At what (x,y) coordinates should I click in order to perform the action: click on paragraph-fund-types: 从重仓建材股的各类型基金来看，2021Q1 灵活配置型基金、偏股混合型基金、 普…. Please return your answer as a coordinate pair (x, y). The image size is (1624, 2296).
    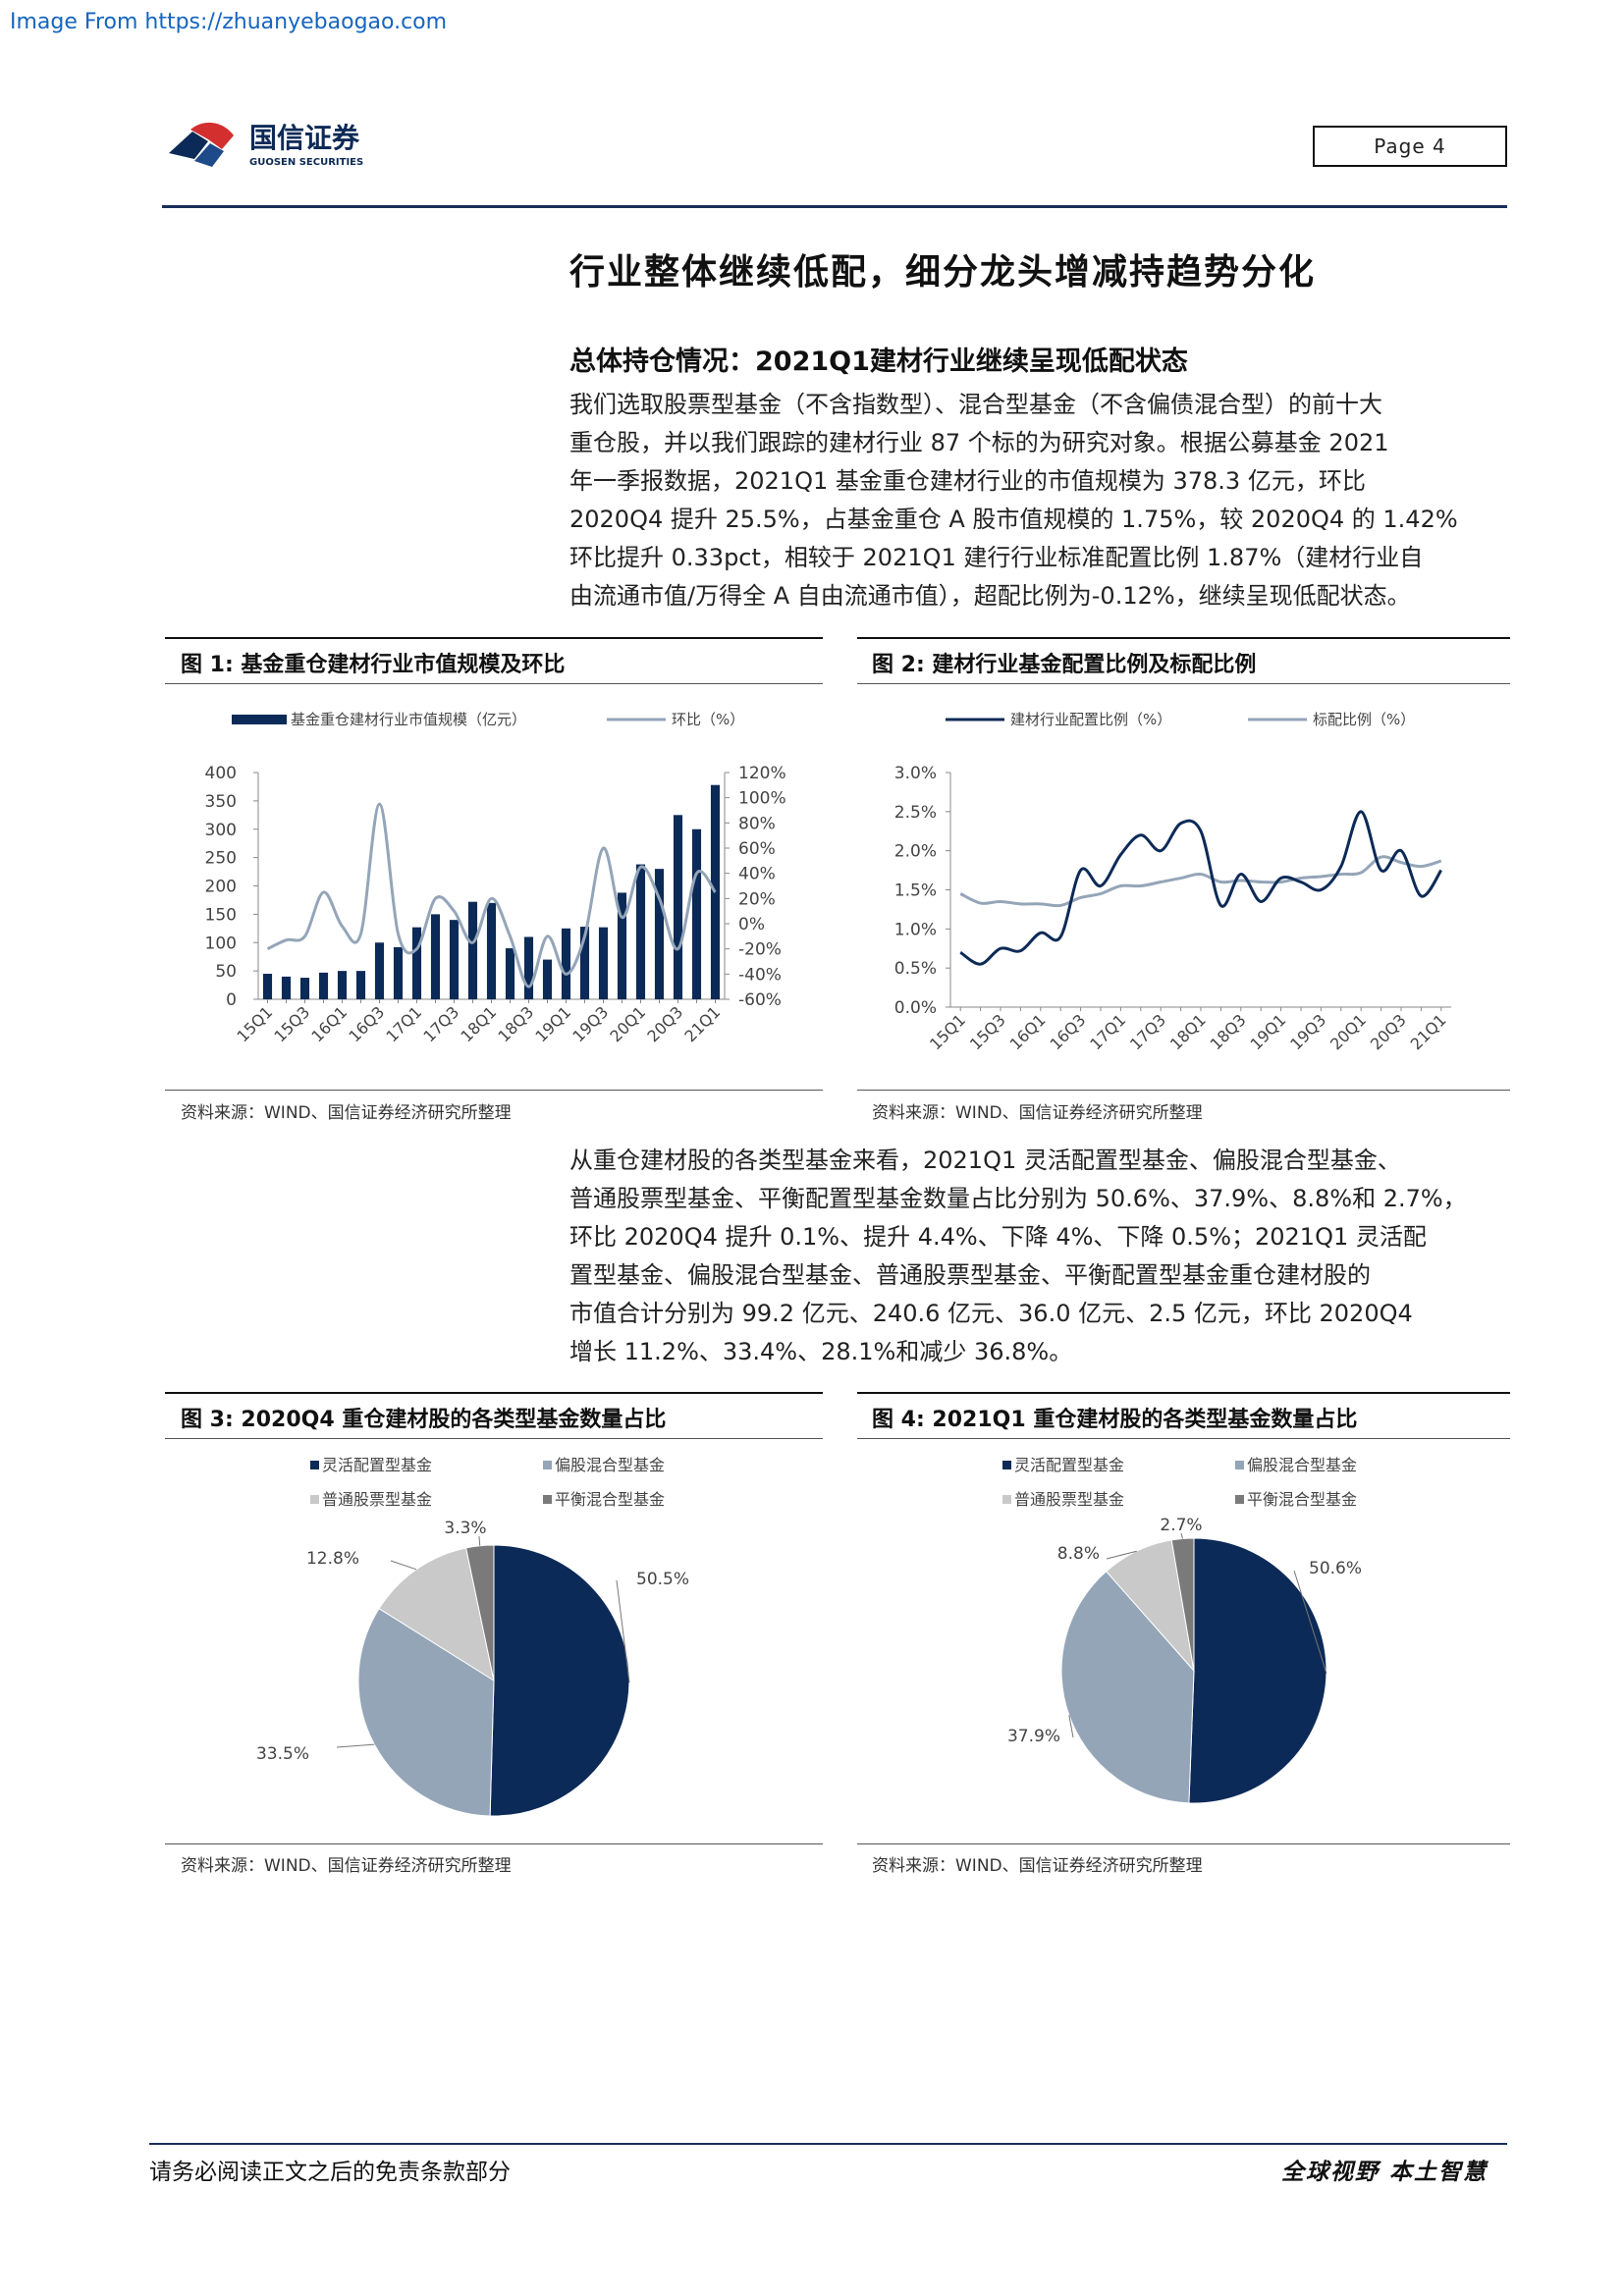
    Looking at the image, I should click on (1038, 1256).